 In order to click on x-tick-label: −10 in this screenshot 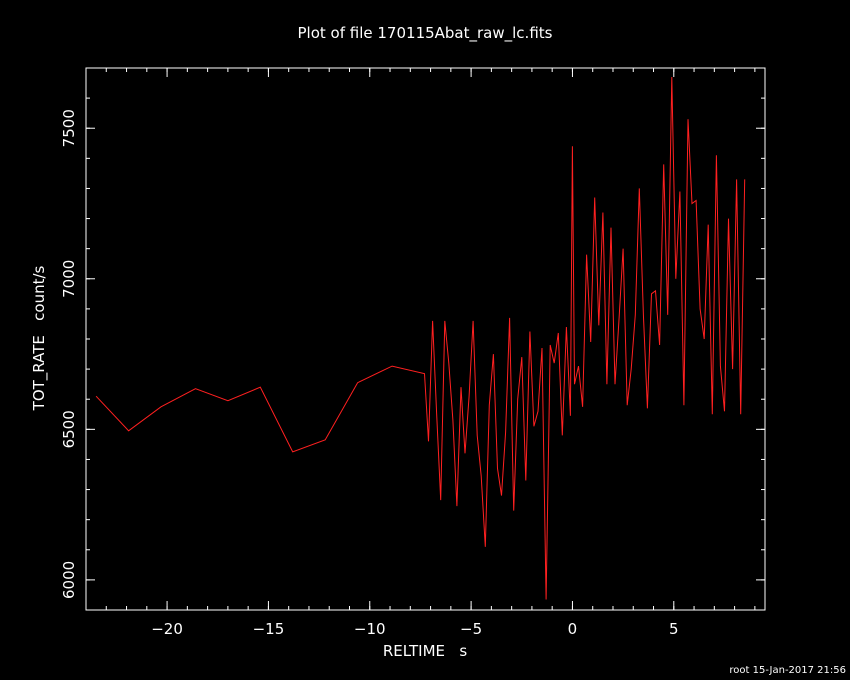, I will do `click(370, 629)`.